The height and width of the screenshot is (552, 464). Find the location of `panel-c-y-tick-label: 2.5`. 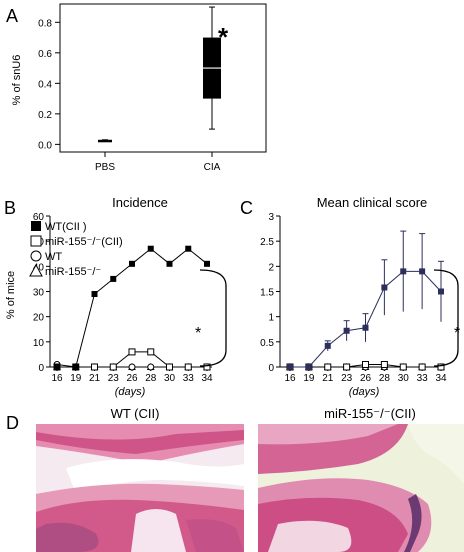

panel-c-y-tick-label: 2.5 is located at coordinates (267, 242).